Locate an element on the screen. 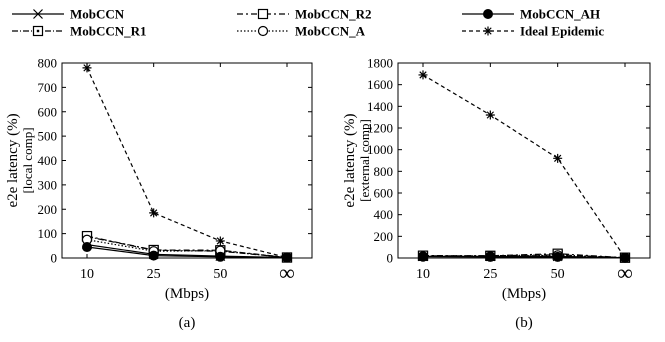 The width and height of the screenshot is (665, 342). legend-item-mobccn-ah: MobCCN_AH is located at coordinates (531, 14).